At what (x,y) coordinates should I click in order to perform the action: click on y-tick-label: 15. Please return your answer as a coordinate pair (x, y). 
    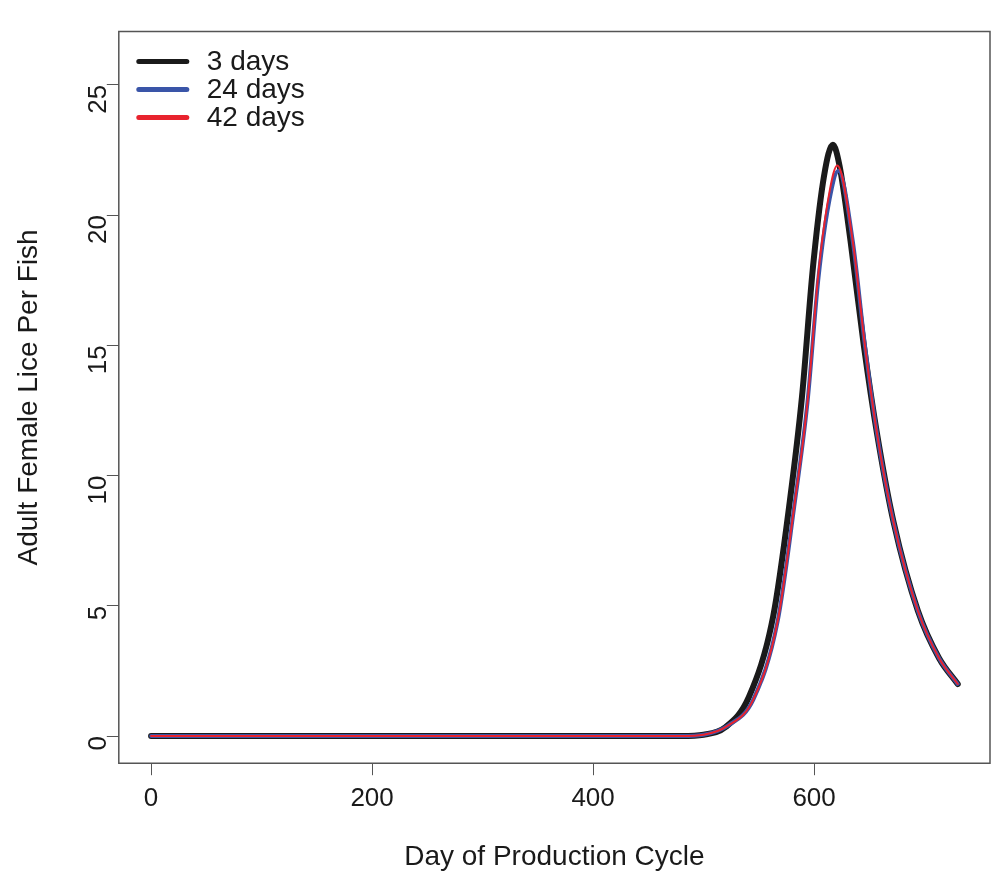
    Looking at the image, I should click on (96, 360).